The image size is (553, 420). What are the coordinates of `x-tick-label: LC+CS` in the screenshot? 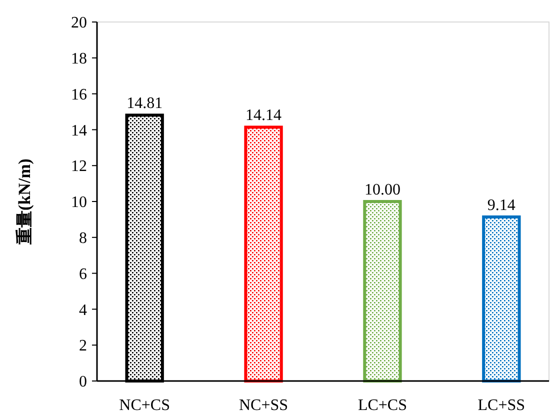 It's located at (382, 405).